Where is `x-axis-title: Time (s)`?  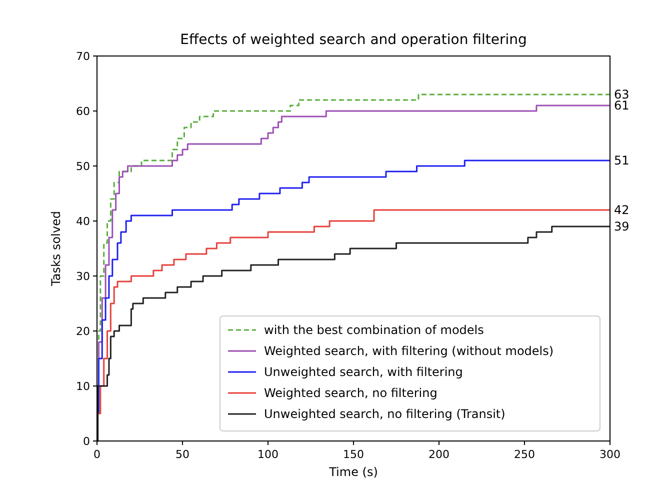 x-axis-title: Time (s) is located at coordinates (353, 472).